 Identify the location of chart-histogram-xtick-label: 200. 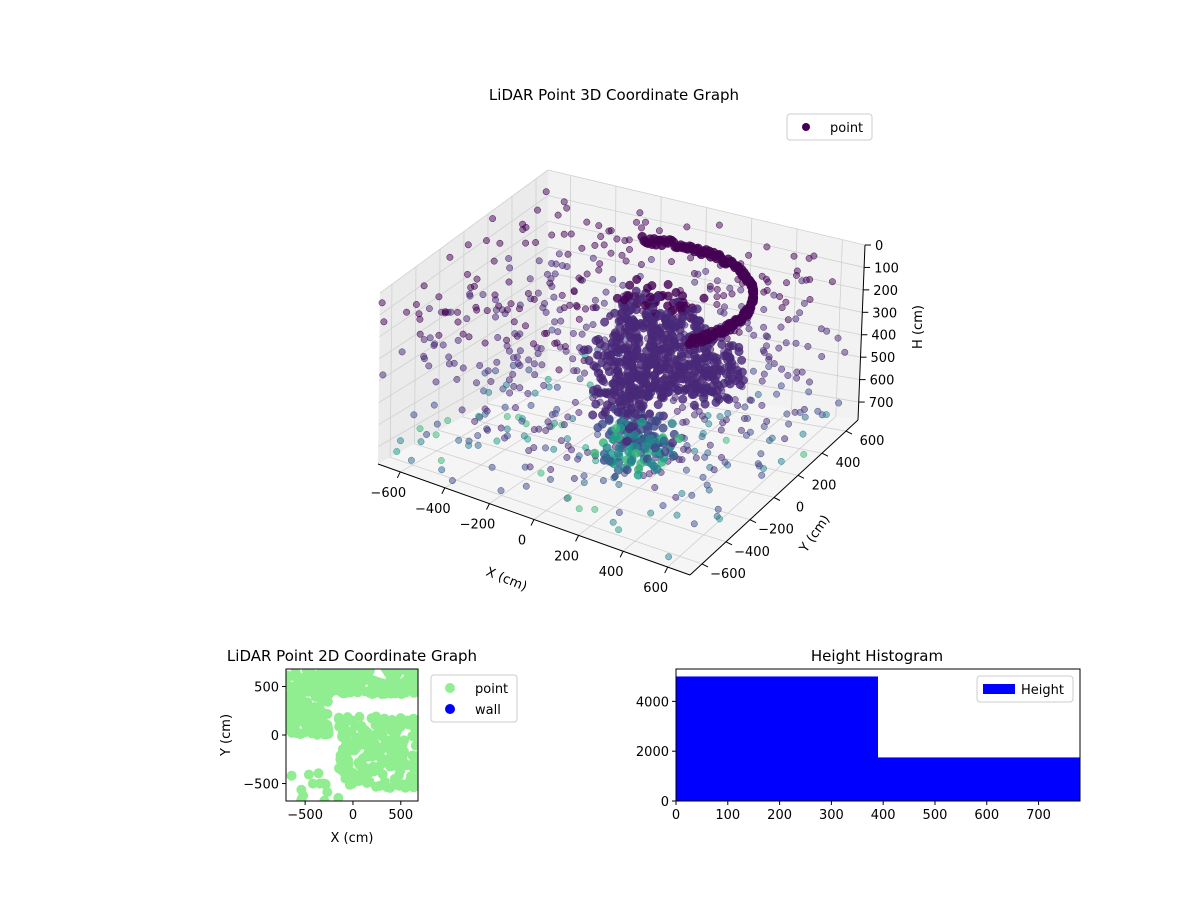
(779, 815).